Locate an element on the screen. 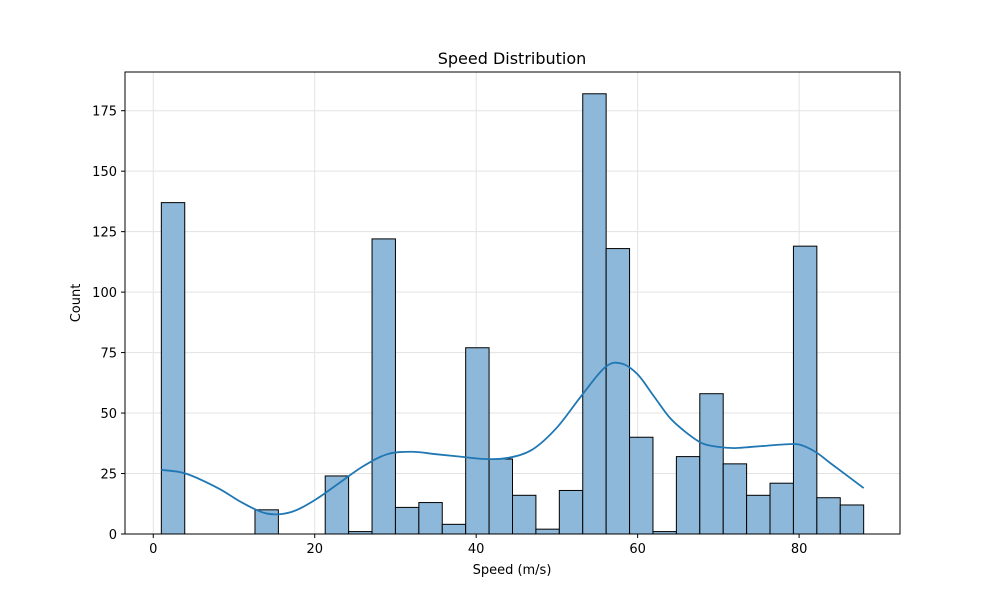 The width and height of the screenshot is (1000, 600). y-axis-ticks: 0 25 50 75 100 125 150 175 is located at coordinates (108, 324).